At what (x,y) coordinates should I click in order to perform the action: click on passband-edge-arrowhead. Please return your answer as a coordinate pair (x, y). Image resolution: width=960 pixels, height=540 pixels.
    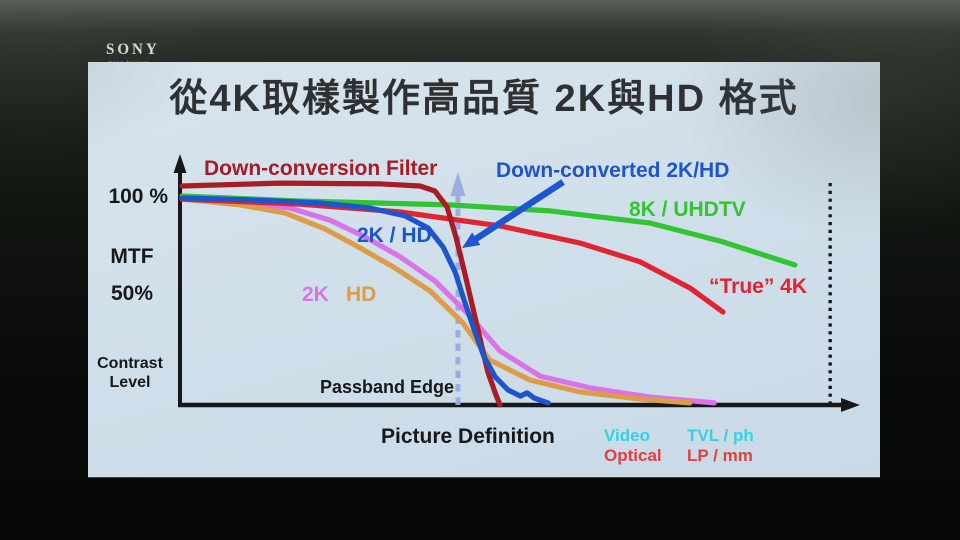
    Looking at the image, I should click on (458, 184).